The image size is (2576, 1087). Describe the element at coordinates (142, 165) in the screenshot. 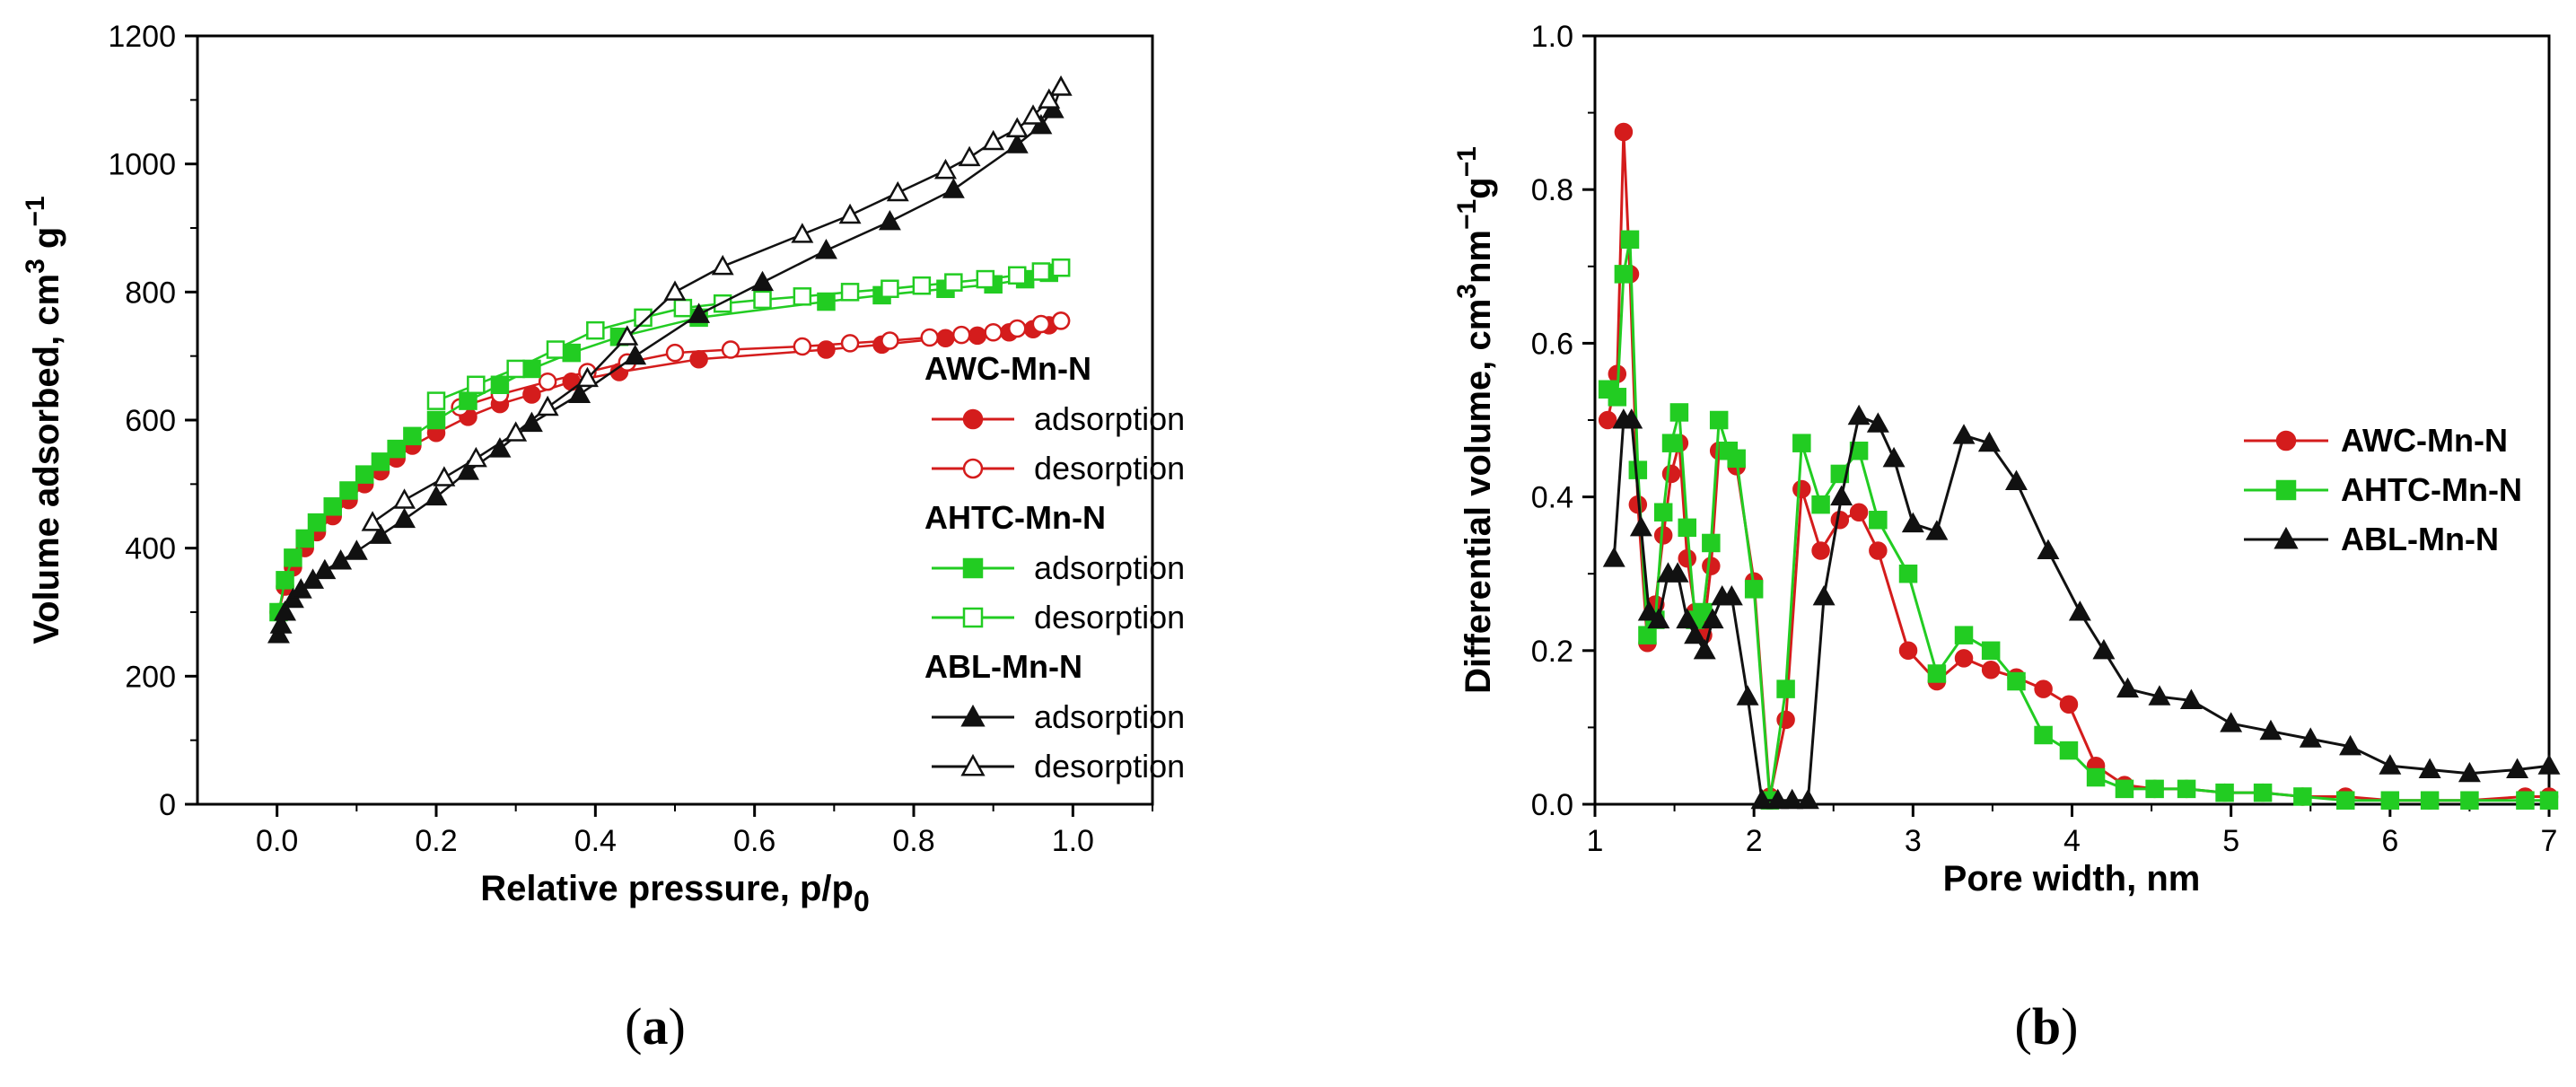

I see `a-y-tick-label: 1000` at that location.